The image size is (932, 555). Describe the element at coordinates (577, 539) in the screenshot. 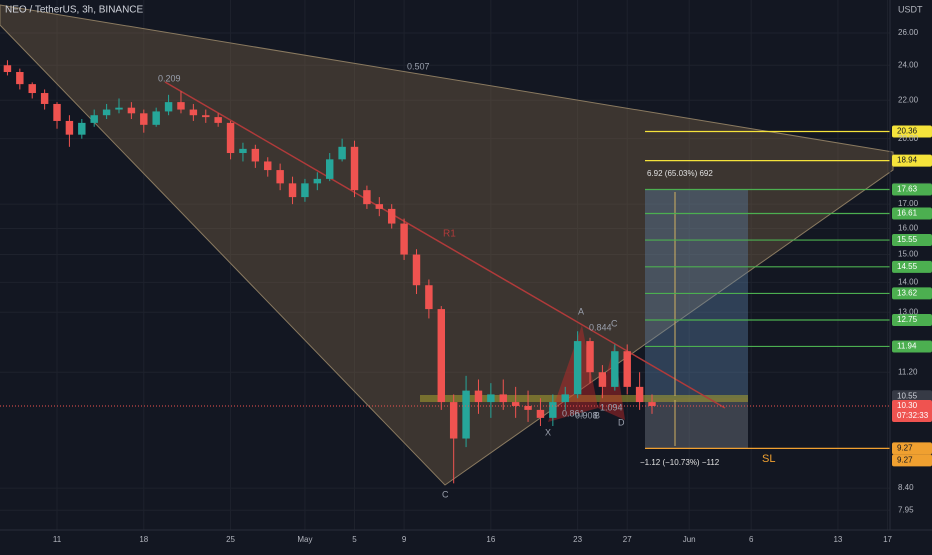

I see `x-tick-label: 23` at that location.